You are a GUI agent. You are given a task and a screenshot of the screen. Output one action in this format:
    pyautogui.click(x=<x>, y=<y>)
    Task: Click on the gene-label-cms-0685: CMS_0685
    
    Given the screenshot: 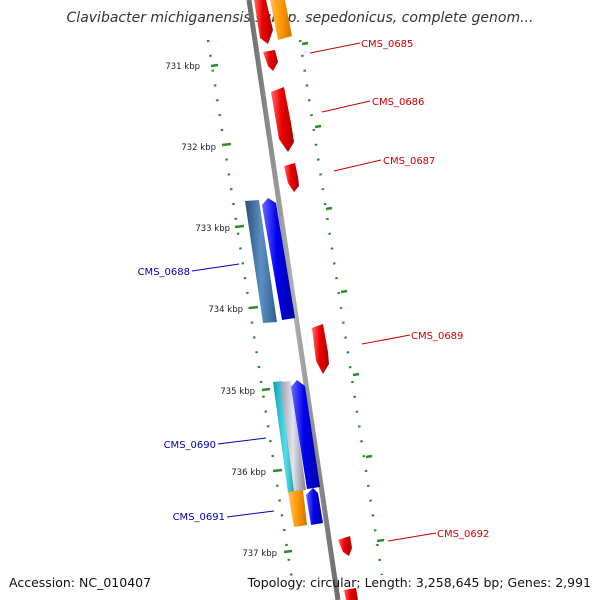 What is the action you would take?
    pyautogui.click(x=387, y=44)
    